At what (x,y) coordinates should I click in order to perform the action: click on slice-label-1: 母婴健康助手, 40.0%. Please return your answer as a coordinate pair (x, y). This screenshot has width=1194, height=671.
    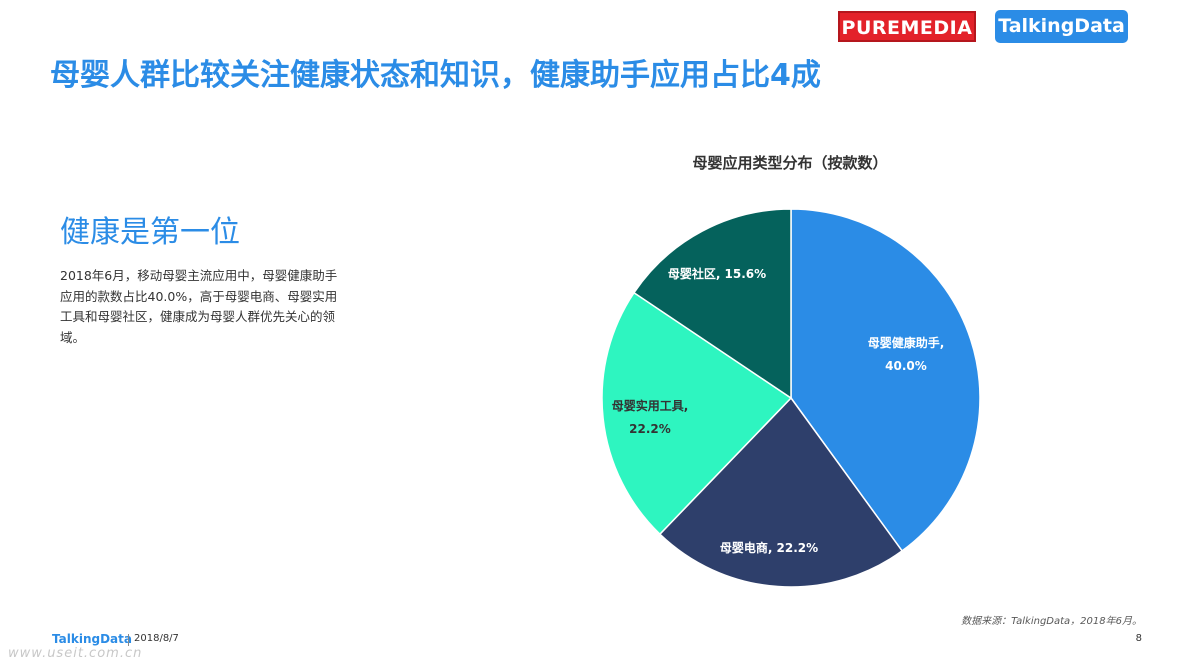
    Looking at the image, I should click on (906, 354).